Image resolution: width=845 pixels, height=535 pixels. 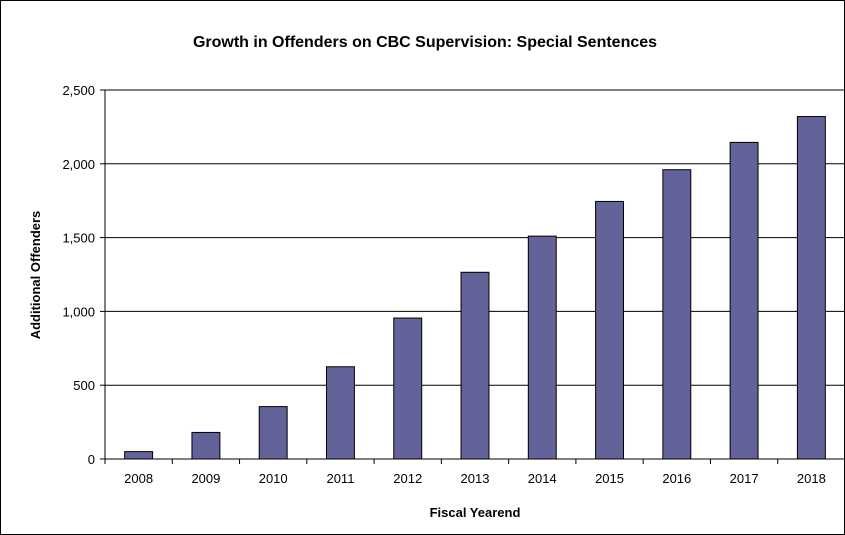 What do you see at coordinates (340, 413) in the screenshot?
I see `bar-2011` at bounding box center [340, 413].